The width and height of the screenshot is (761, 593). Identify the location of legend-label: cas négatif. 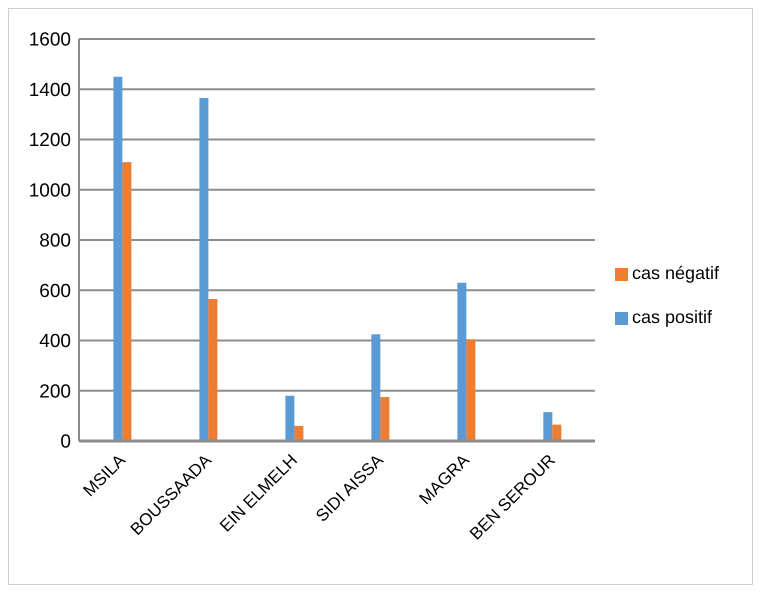
(675, 273).